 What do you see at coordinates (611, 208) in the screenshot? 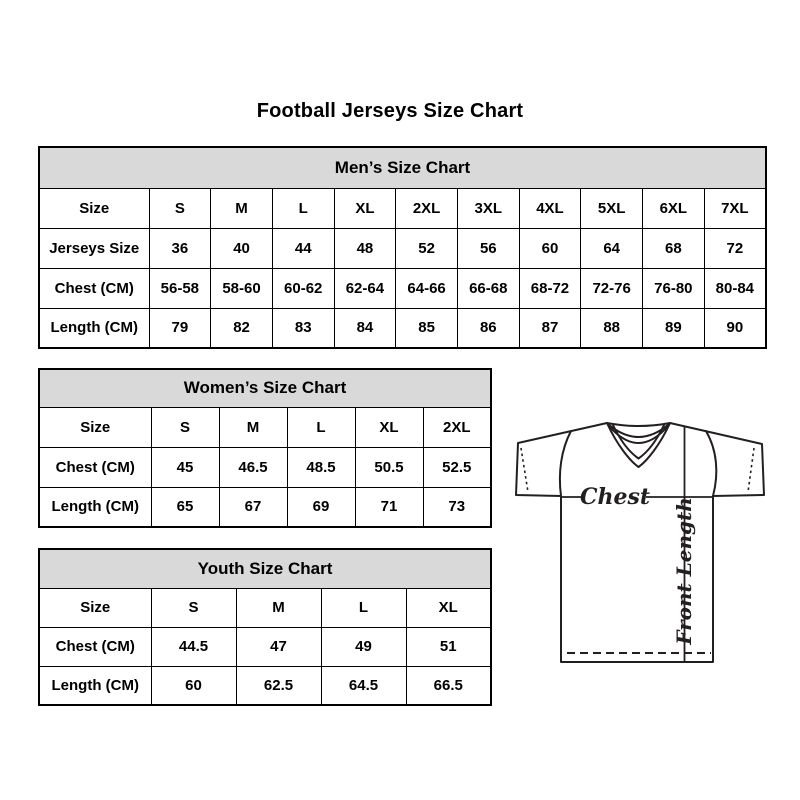
I see `table-cell: 5XL` at bounding box center [611, 208].